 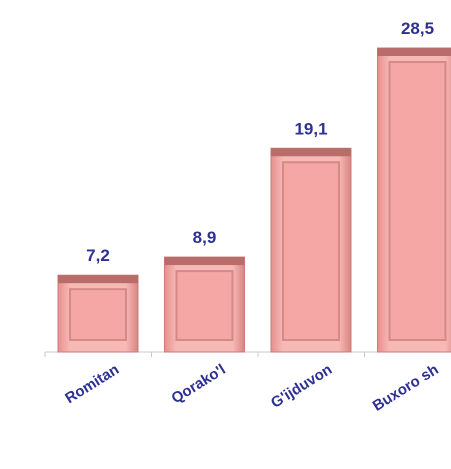 I want to click on x-tick-label: Romitan, so click(x=92, y=384).